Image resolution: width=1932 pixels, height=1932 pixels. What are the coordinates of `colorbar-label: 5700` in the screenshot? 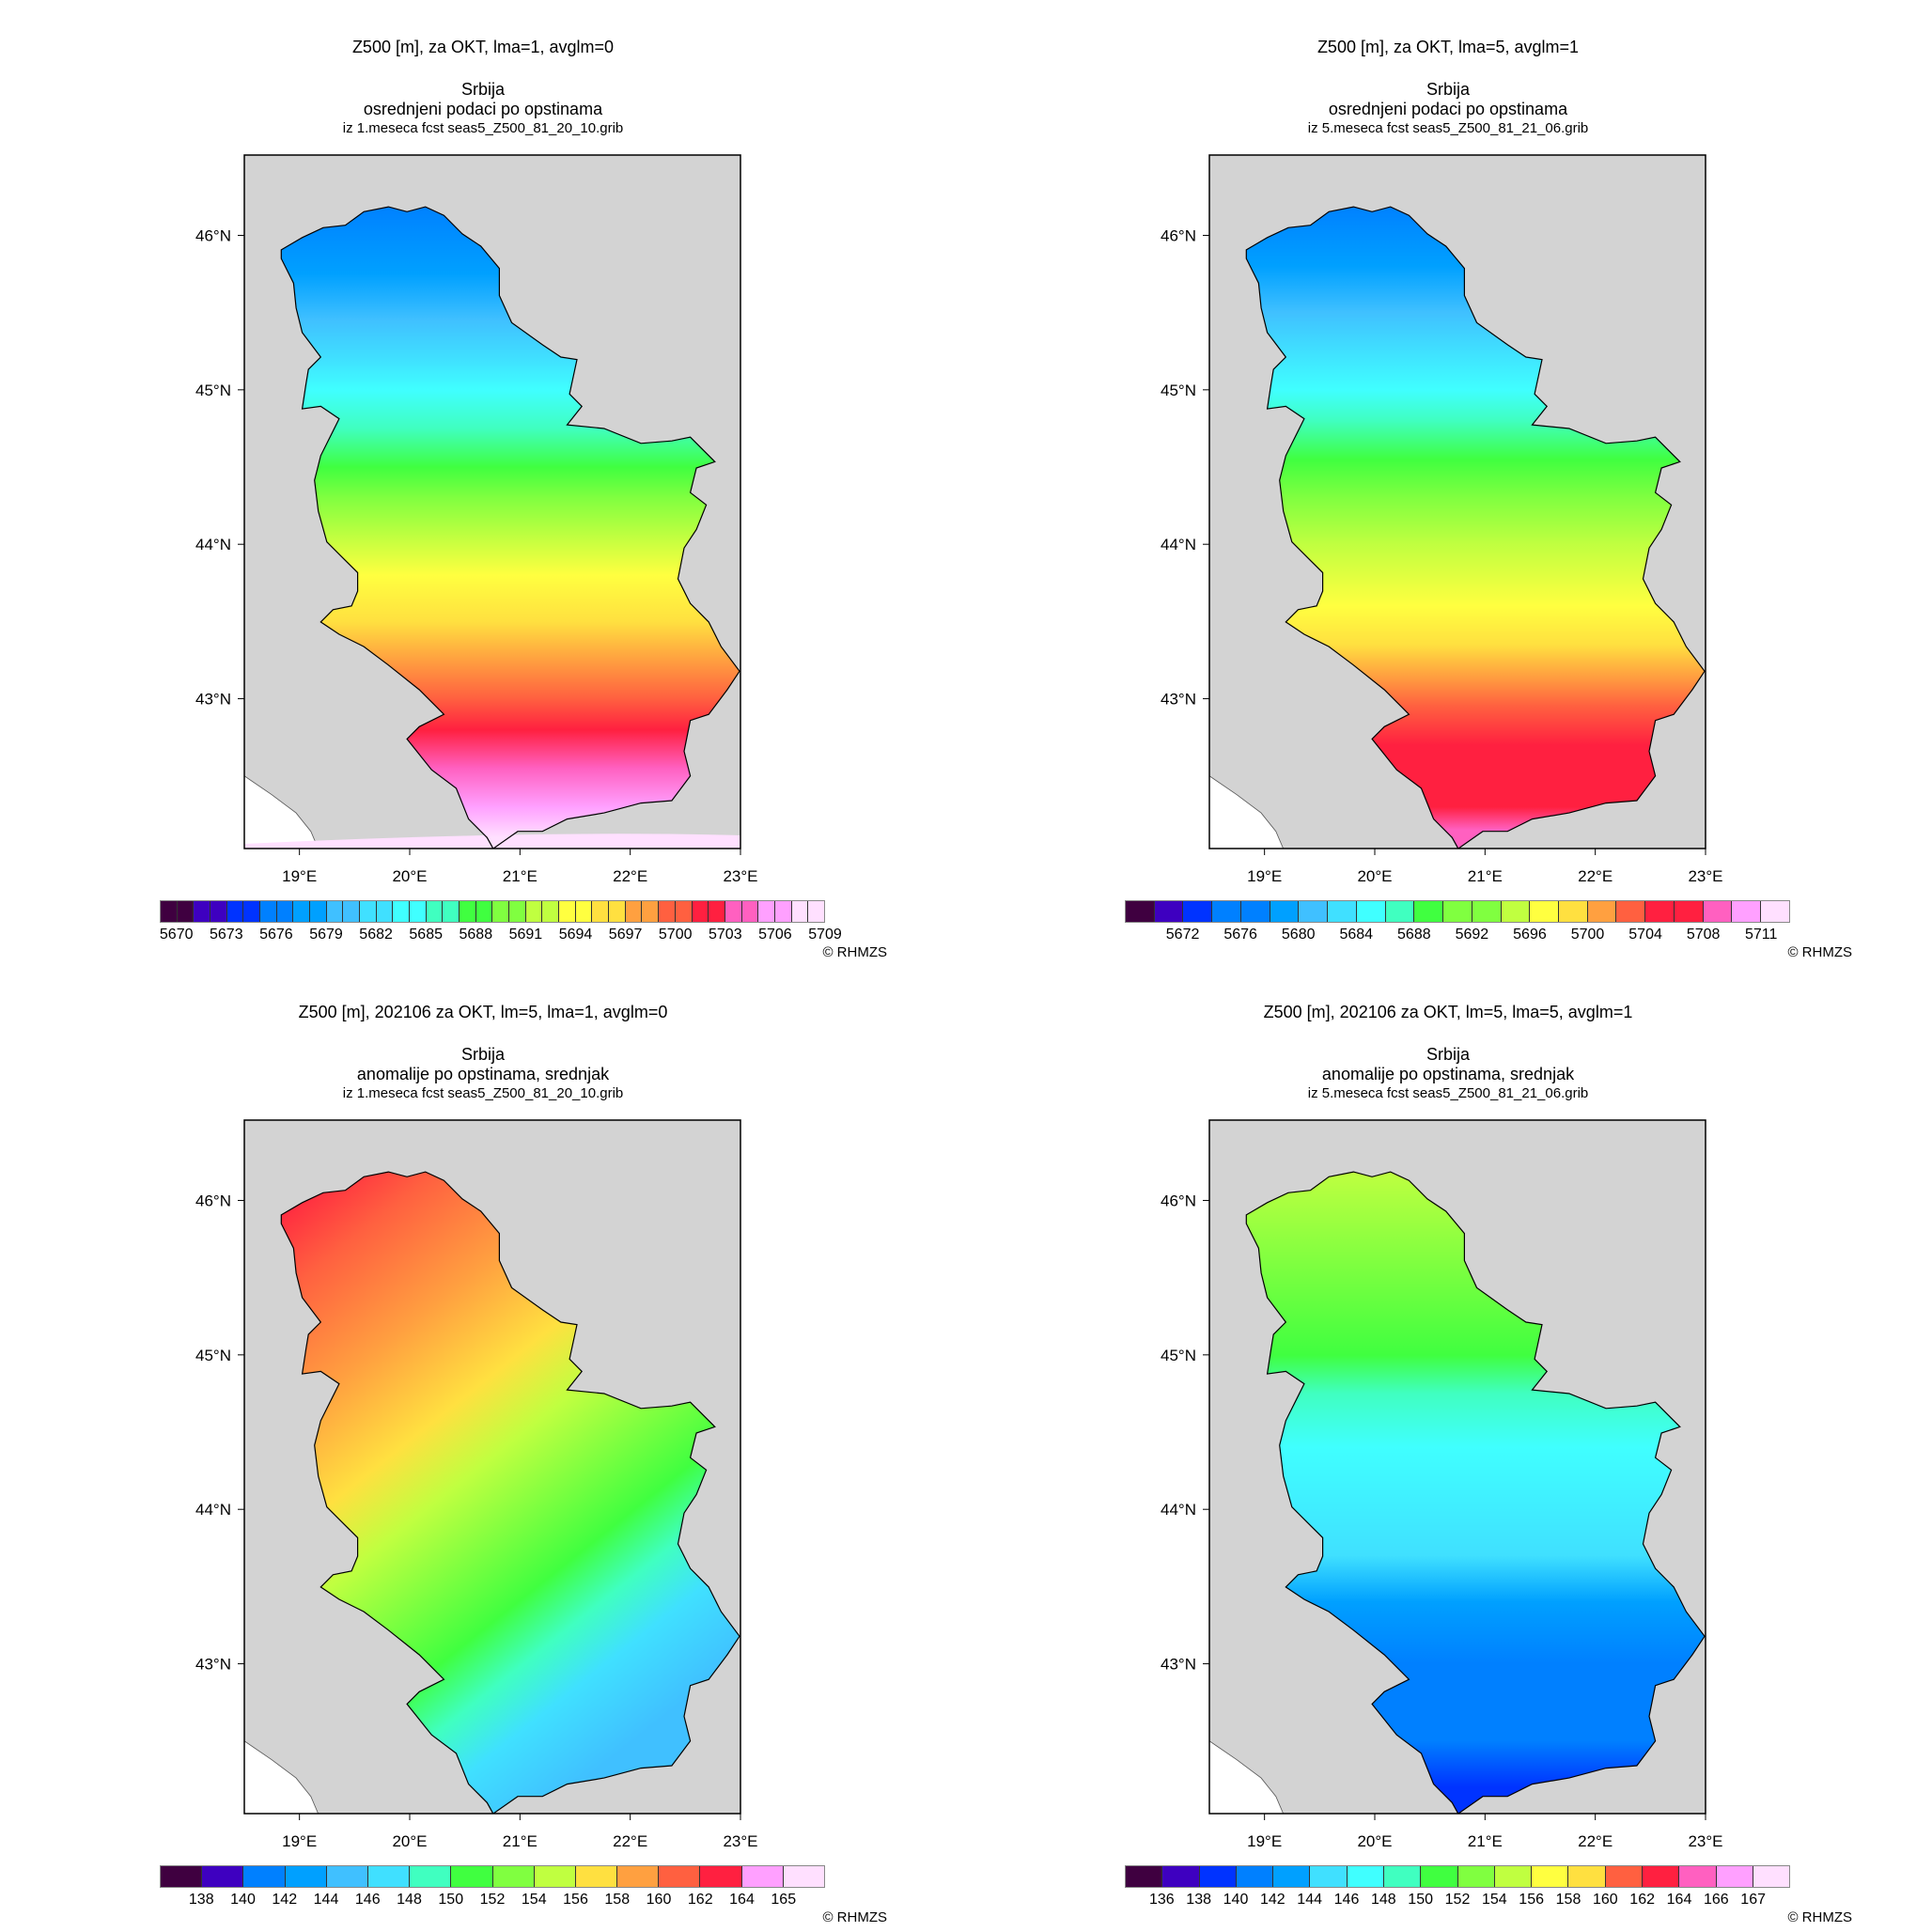 It's located at (675, 935).